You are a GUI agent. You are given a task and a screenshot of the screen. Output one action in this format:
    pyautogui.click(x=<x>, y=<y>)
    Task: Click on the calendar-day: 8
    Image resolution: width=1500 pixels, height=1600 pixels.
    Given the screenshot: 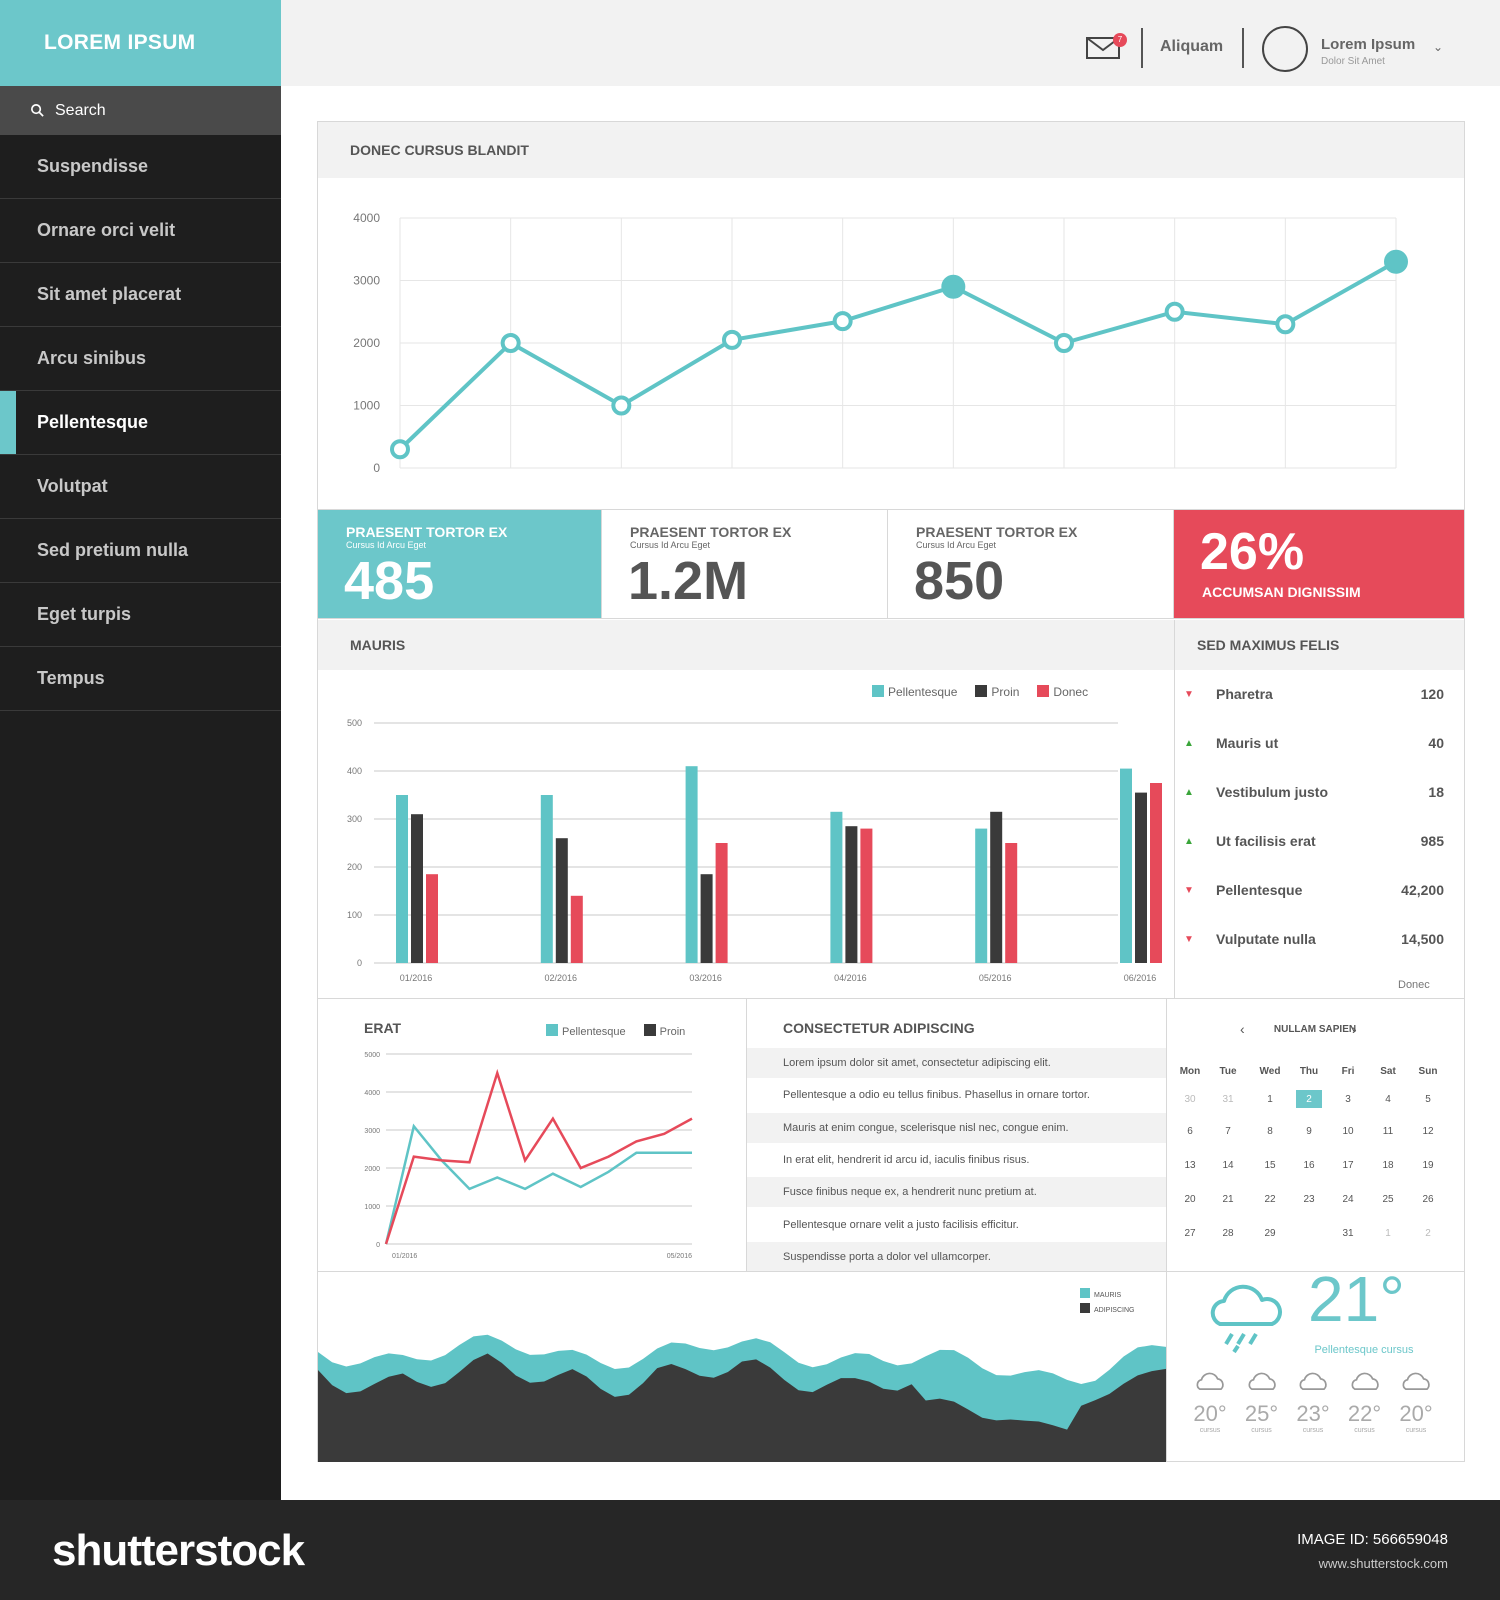 What is the action you would take?
    pyautogui.click(x=1270, y=1131)
    